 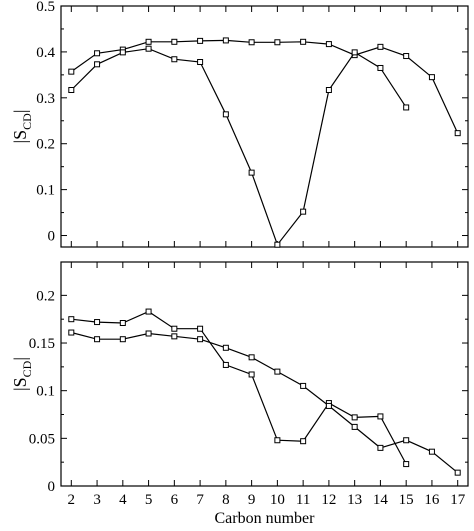 I want to click on x-tick-label: 11, so click(x=303, y=500).